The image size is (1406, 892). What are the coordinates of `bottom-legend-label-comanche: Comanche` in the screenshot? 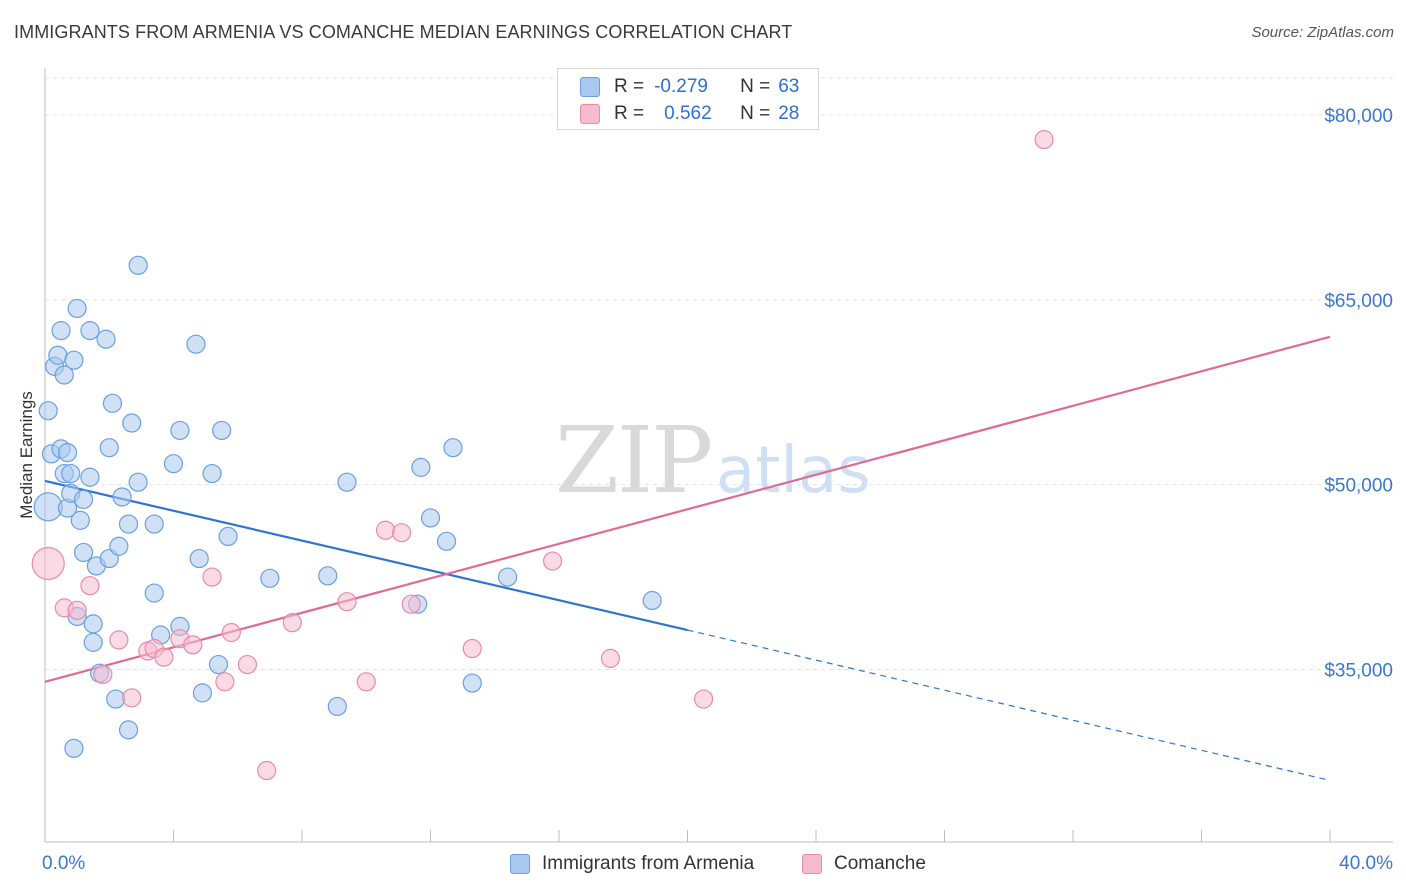 It's located at (880, 863).